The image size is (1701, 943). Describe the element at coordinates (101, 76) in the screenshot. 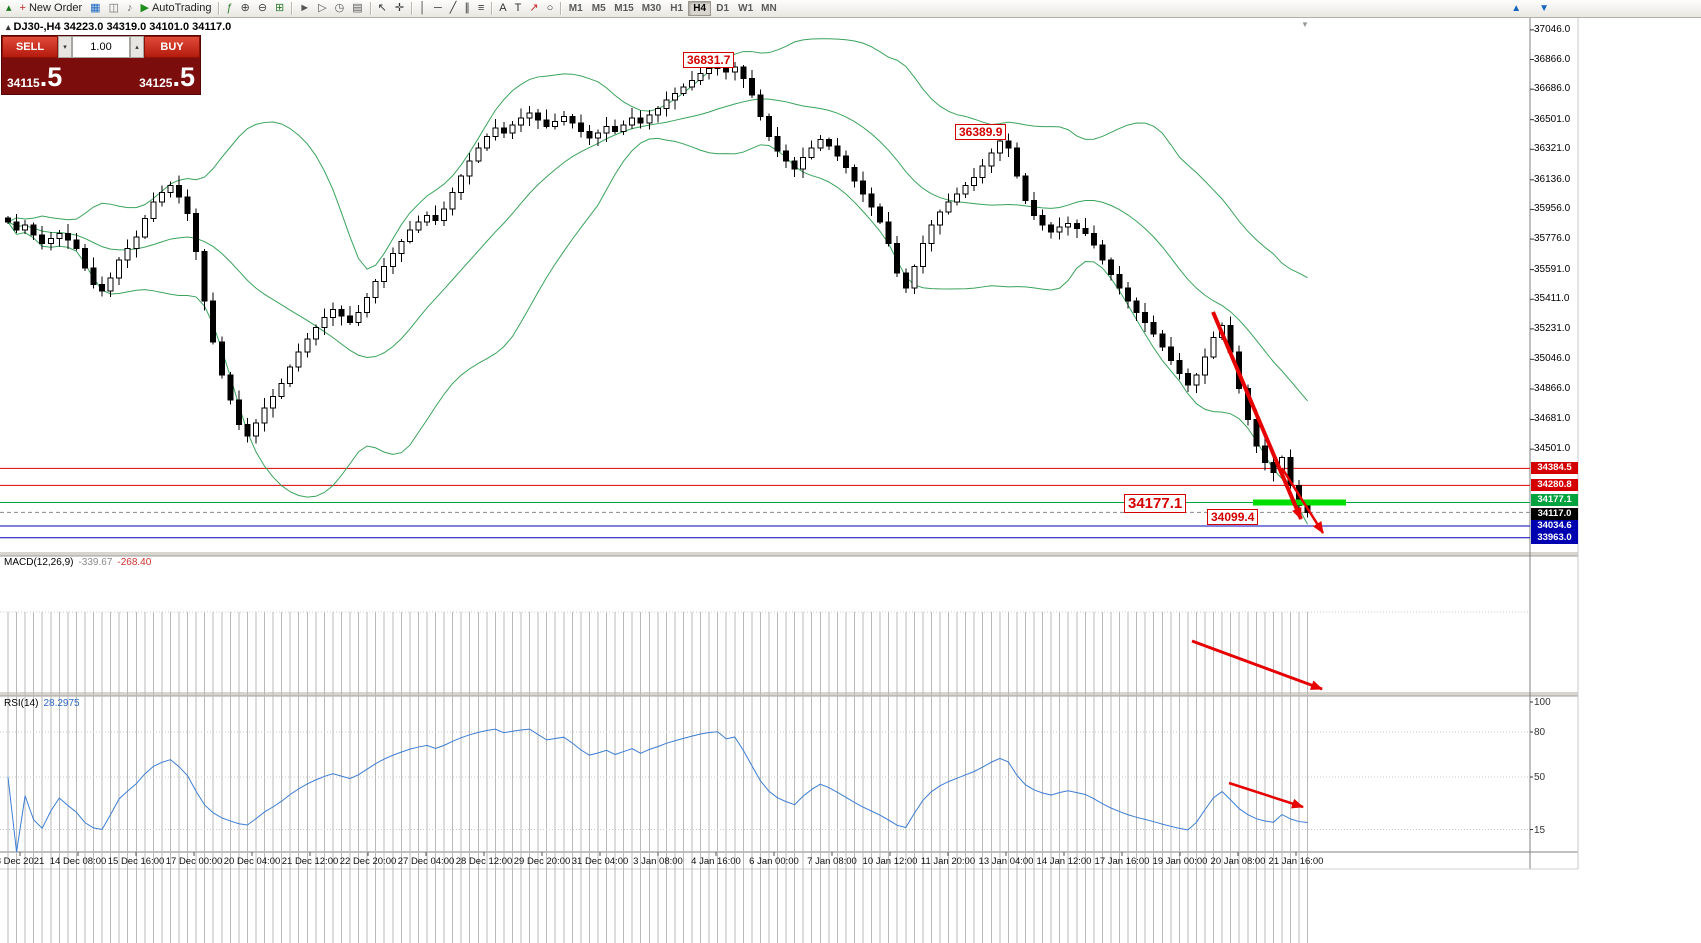

I see `trade-panel-prices: 34115.5 34125.5` at that location.